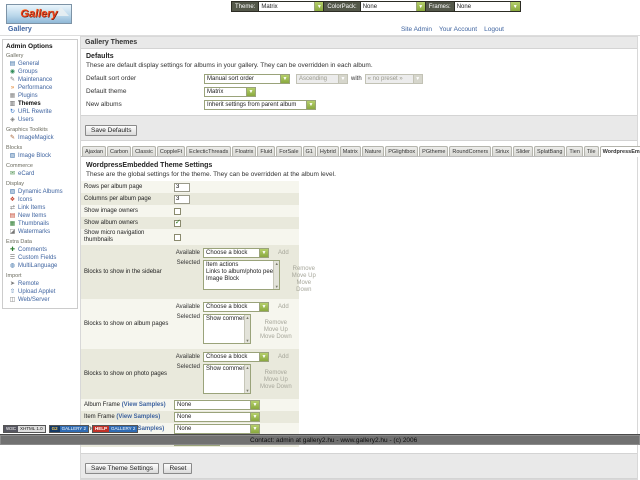 This screenshot has height=480, width=640. I want to click on your-account-link: Your Account, so click(458, 29).